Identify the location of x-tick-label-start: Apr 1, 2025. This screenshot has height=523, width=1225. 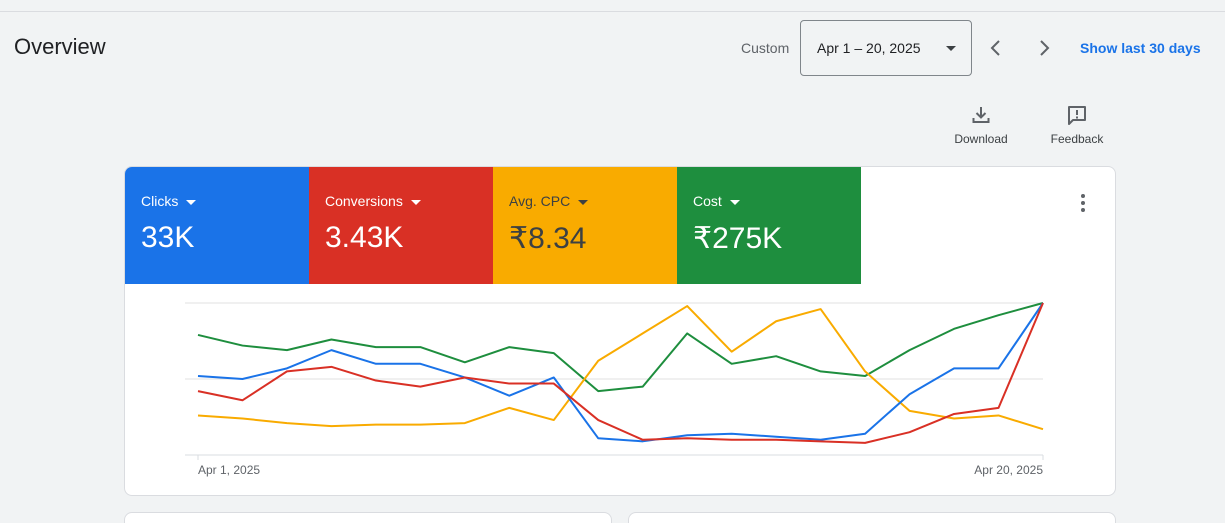
(229, 470).